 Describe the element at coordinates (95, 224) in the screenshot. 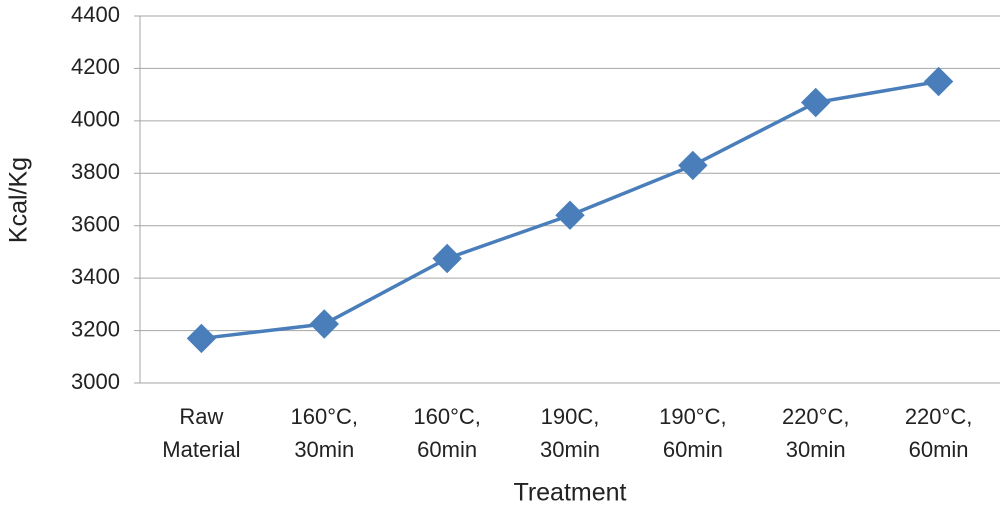

I see `y-tick-label: 3600` at that location.